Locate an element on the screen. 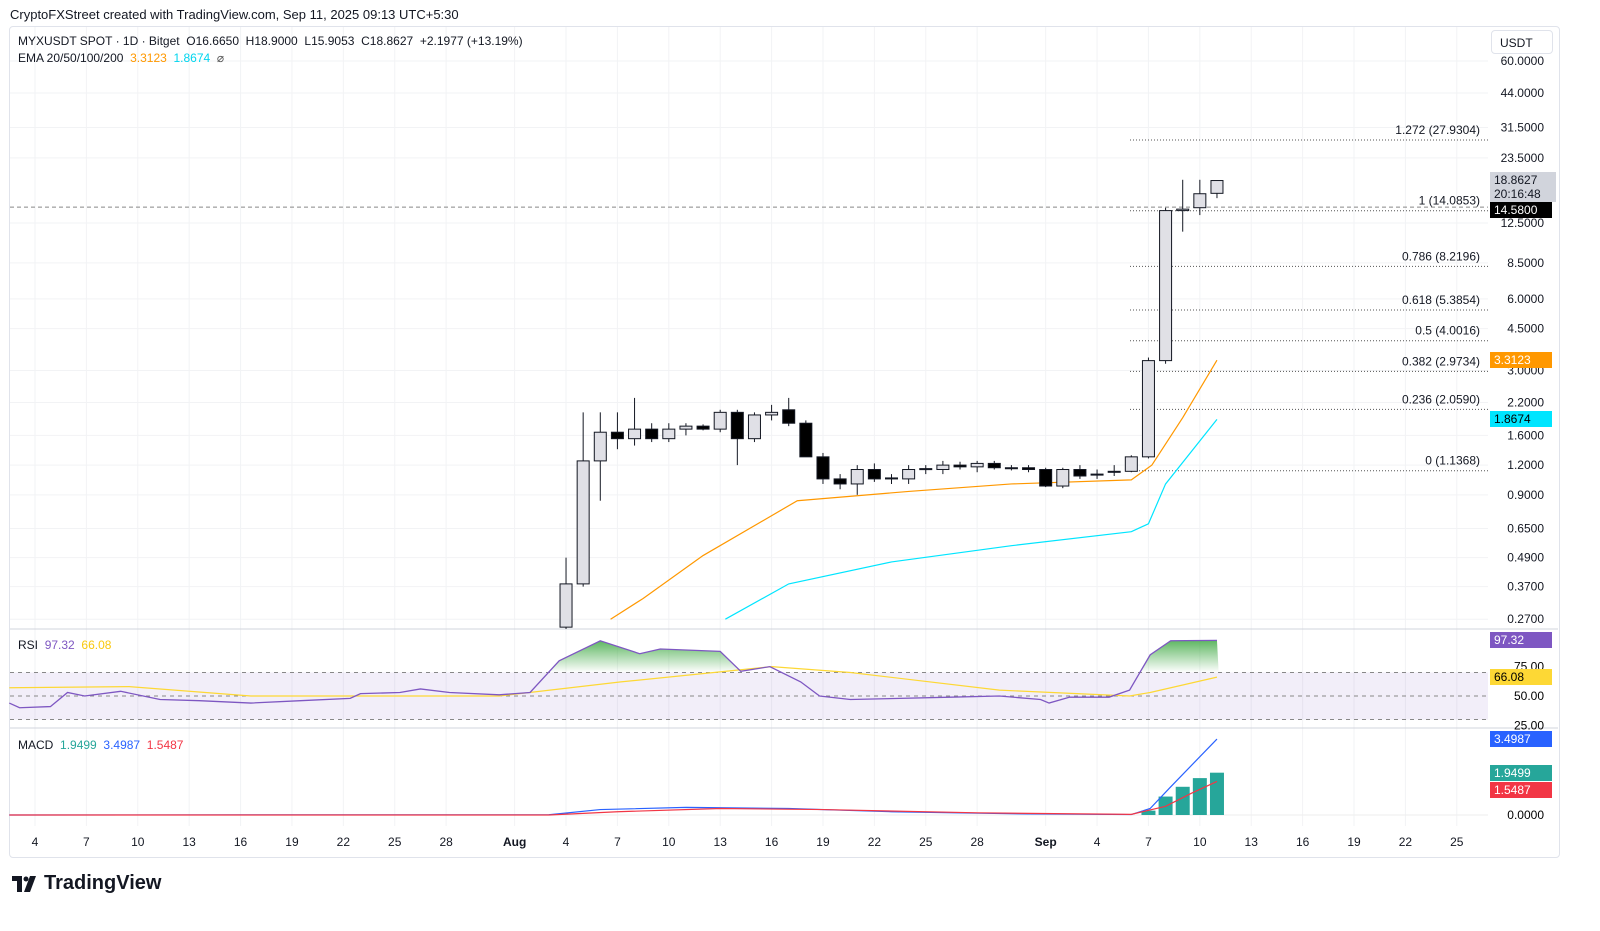  price-axis-label: 1.2000 is located at coordinates (1525, 465).